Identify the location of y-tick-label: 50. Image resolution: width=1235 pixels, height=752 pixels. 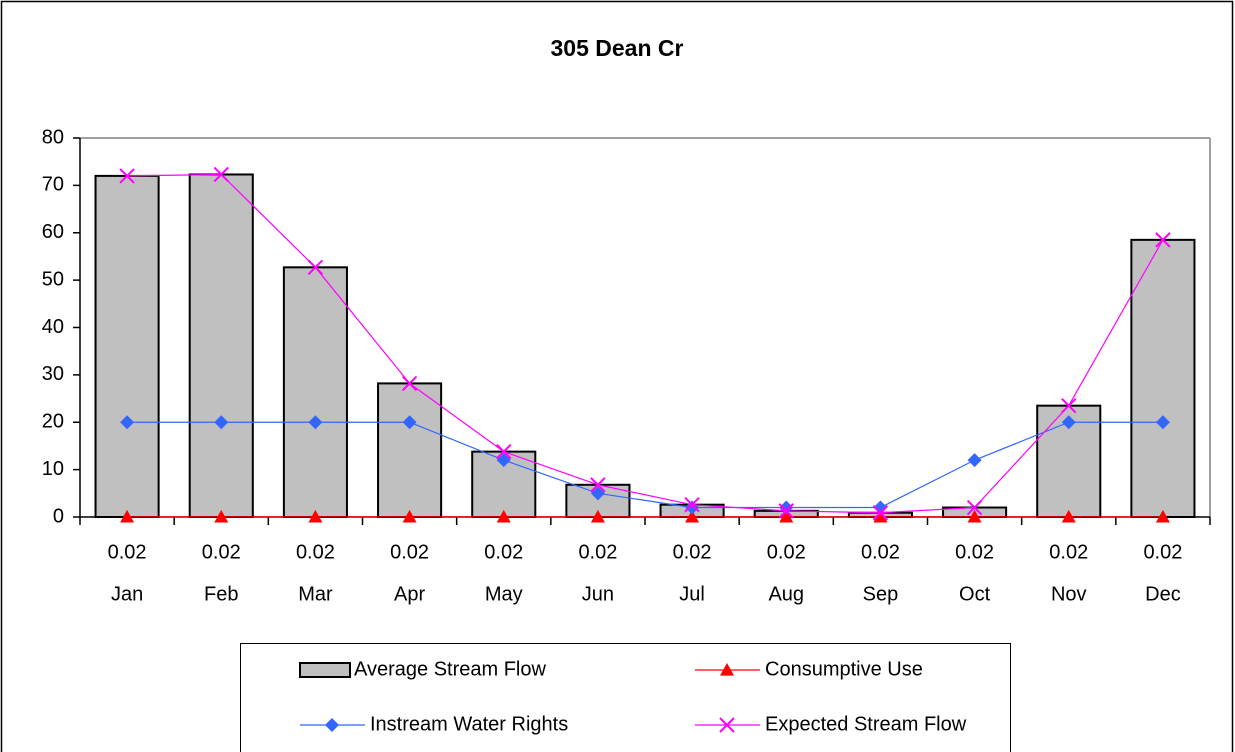
(53, 279).